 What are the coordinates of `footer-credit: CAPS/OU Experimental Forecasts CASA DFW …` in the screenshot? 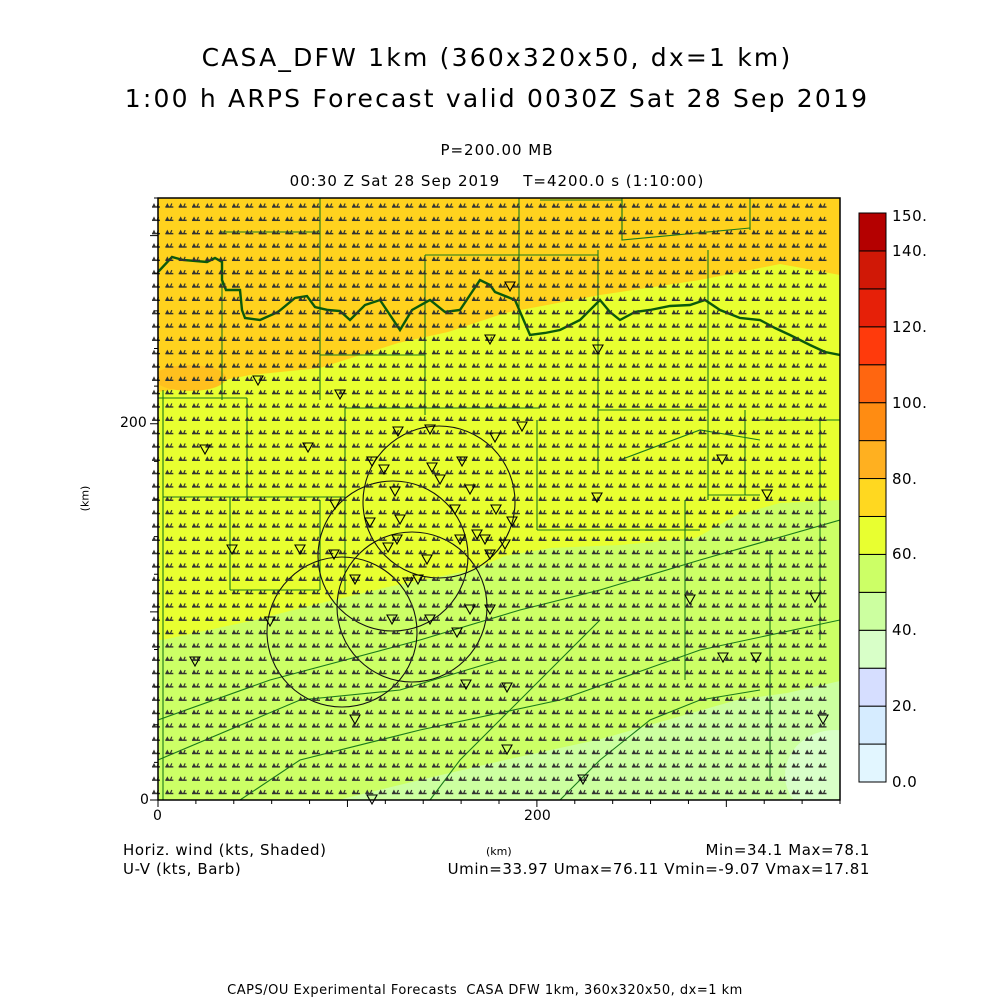 It's located at (485, 990).